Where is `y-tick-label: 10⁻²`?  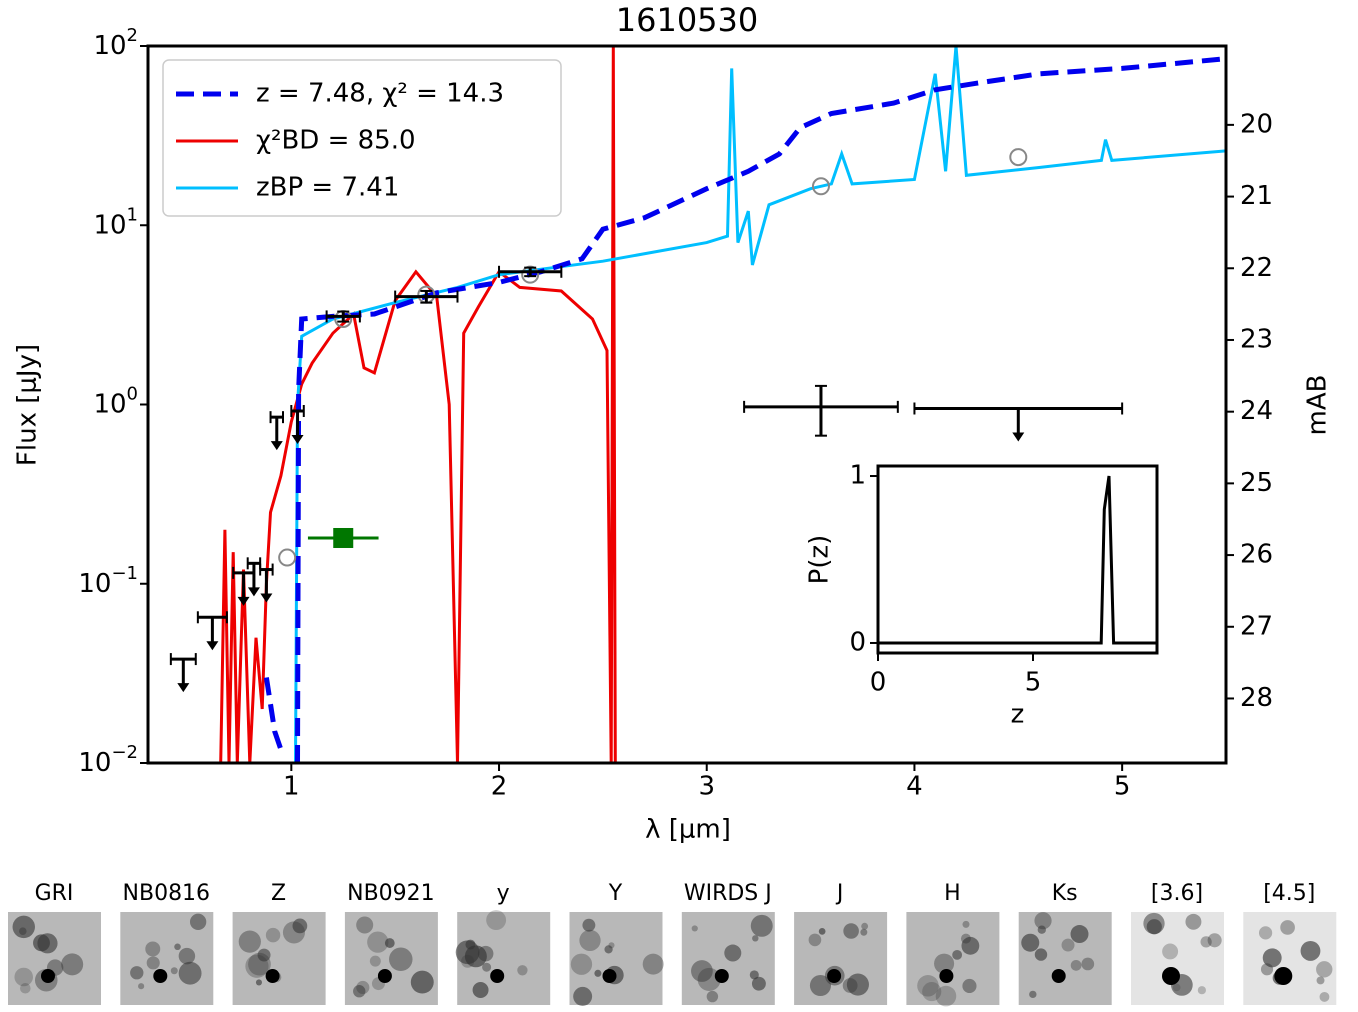 y-tick-label: 10⁻² is located at coordinates (108, 760).